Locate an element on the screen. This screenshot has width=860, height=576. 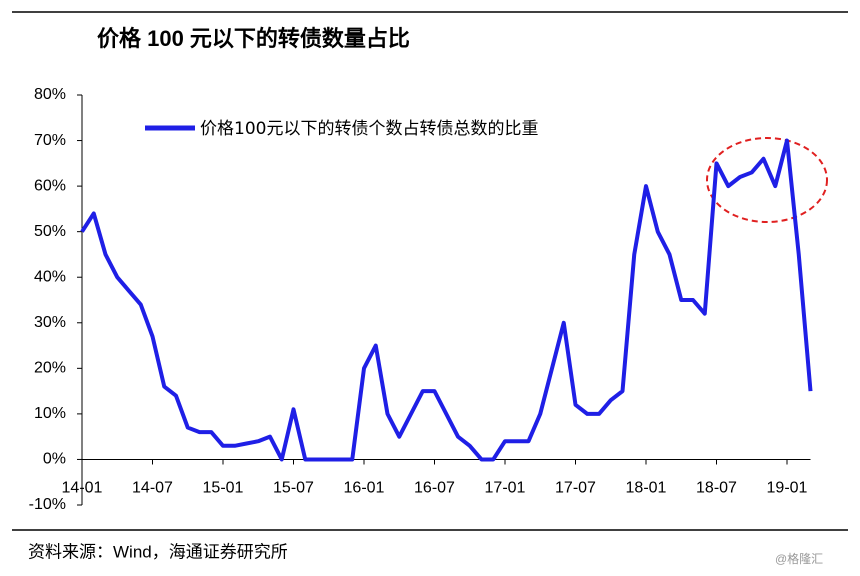
x-tick-label: 15-07 is located at coordinates (293, 488).